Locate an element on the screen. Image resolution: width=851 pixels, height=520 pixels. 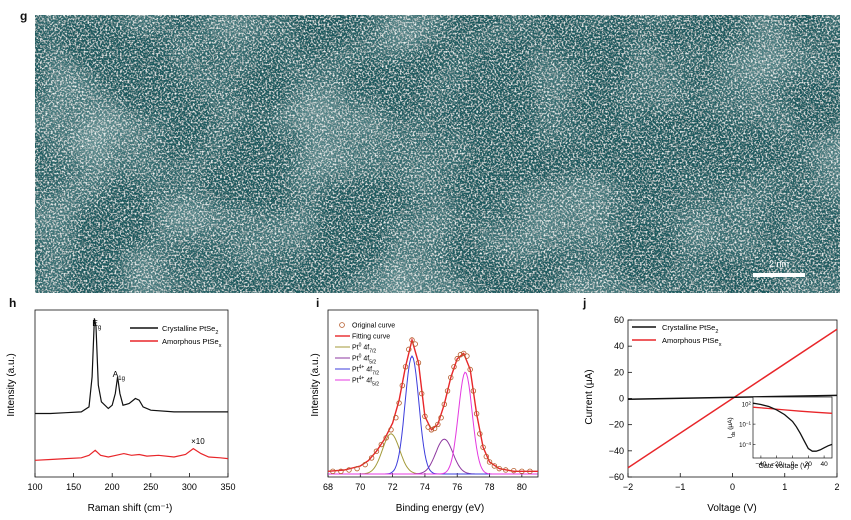
peak-label-eg: Eg is located at coordinates (96, 324).